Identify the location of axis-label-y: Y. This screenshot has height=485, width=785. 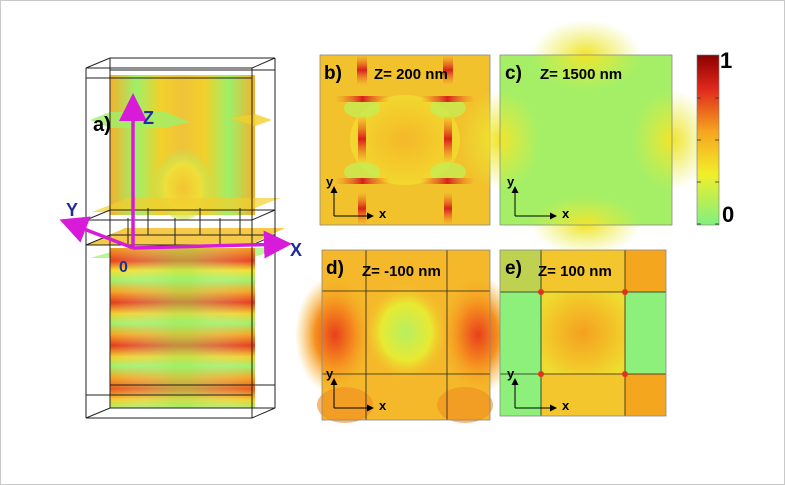
(72, 210).